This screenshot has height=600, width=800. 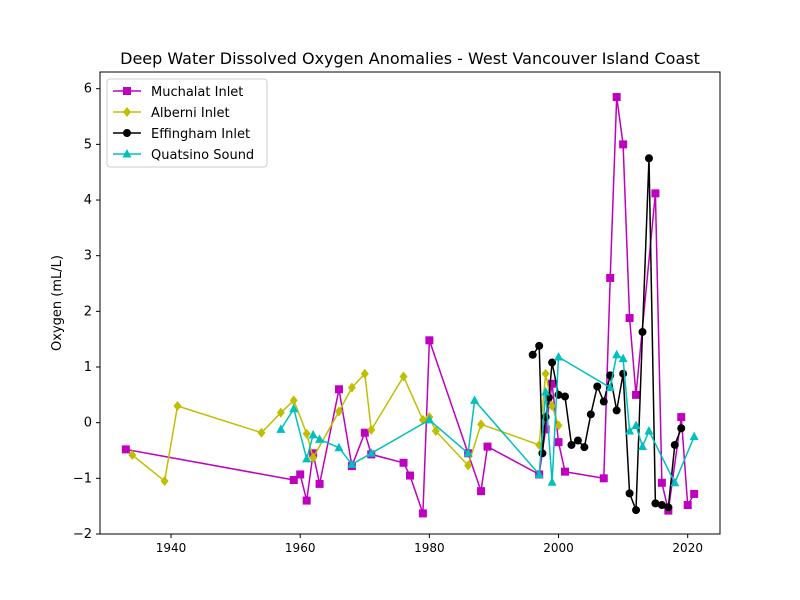 I want to click on legend-label: Quatsino Sound, so click(x=202, y=155).